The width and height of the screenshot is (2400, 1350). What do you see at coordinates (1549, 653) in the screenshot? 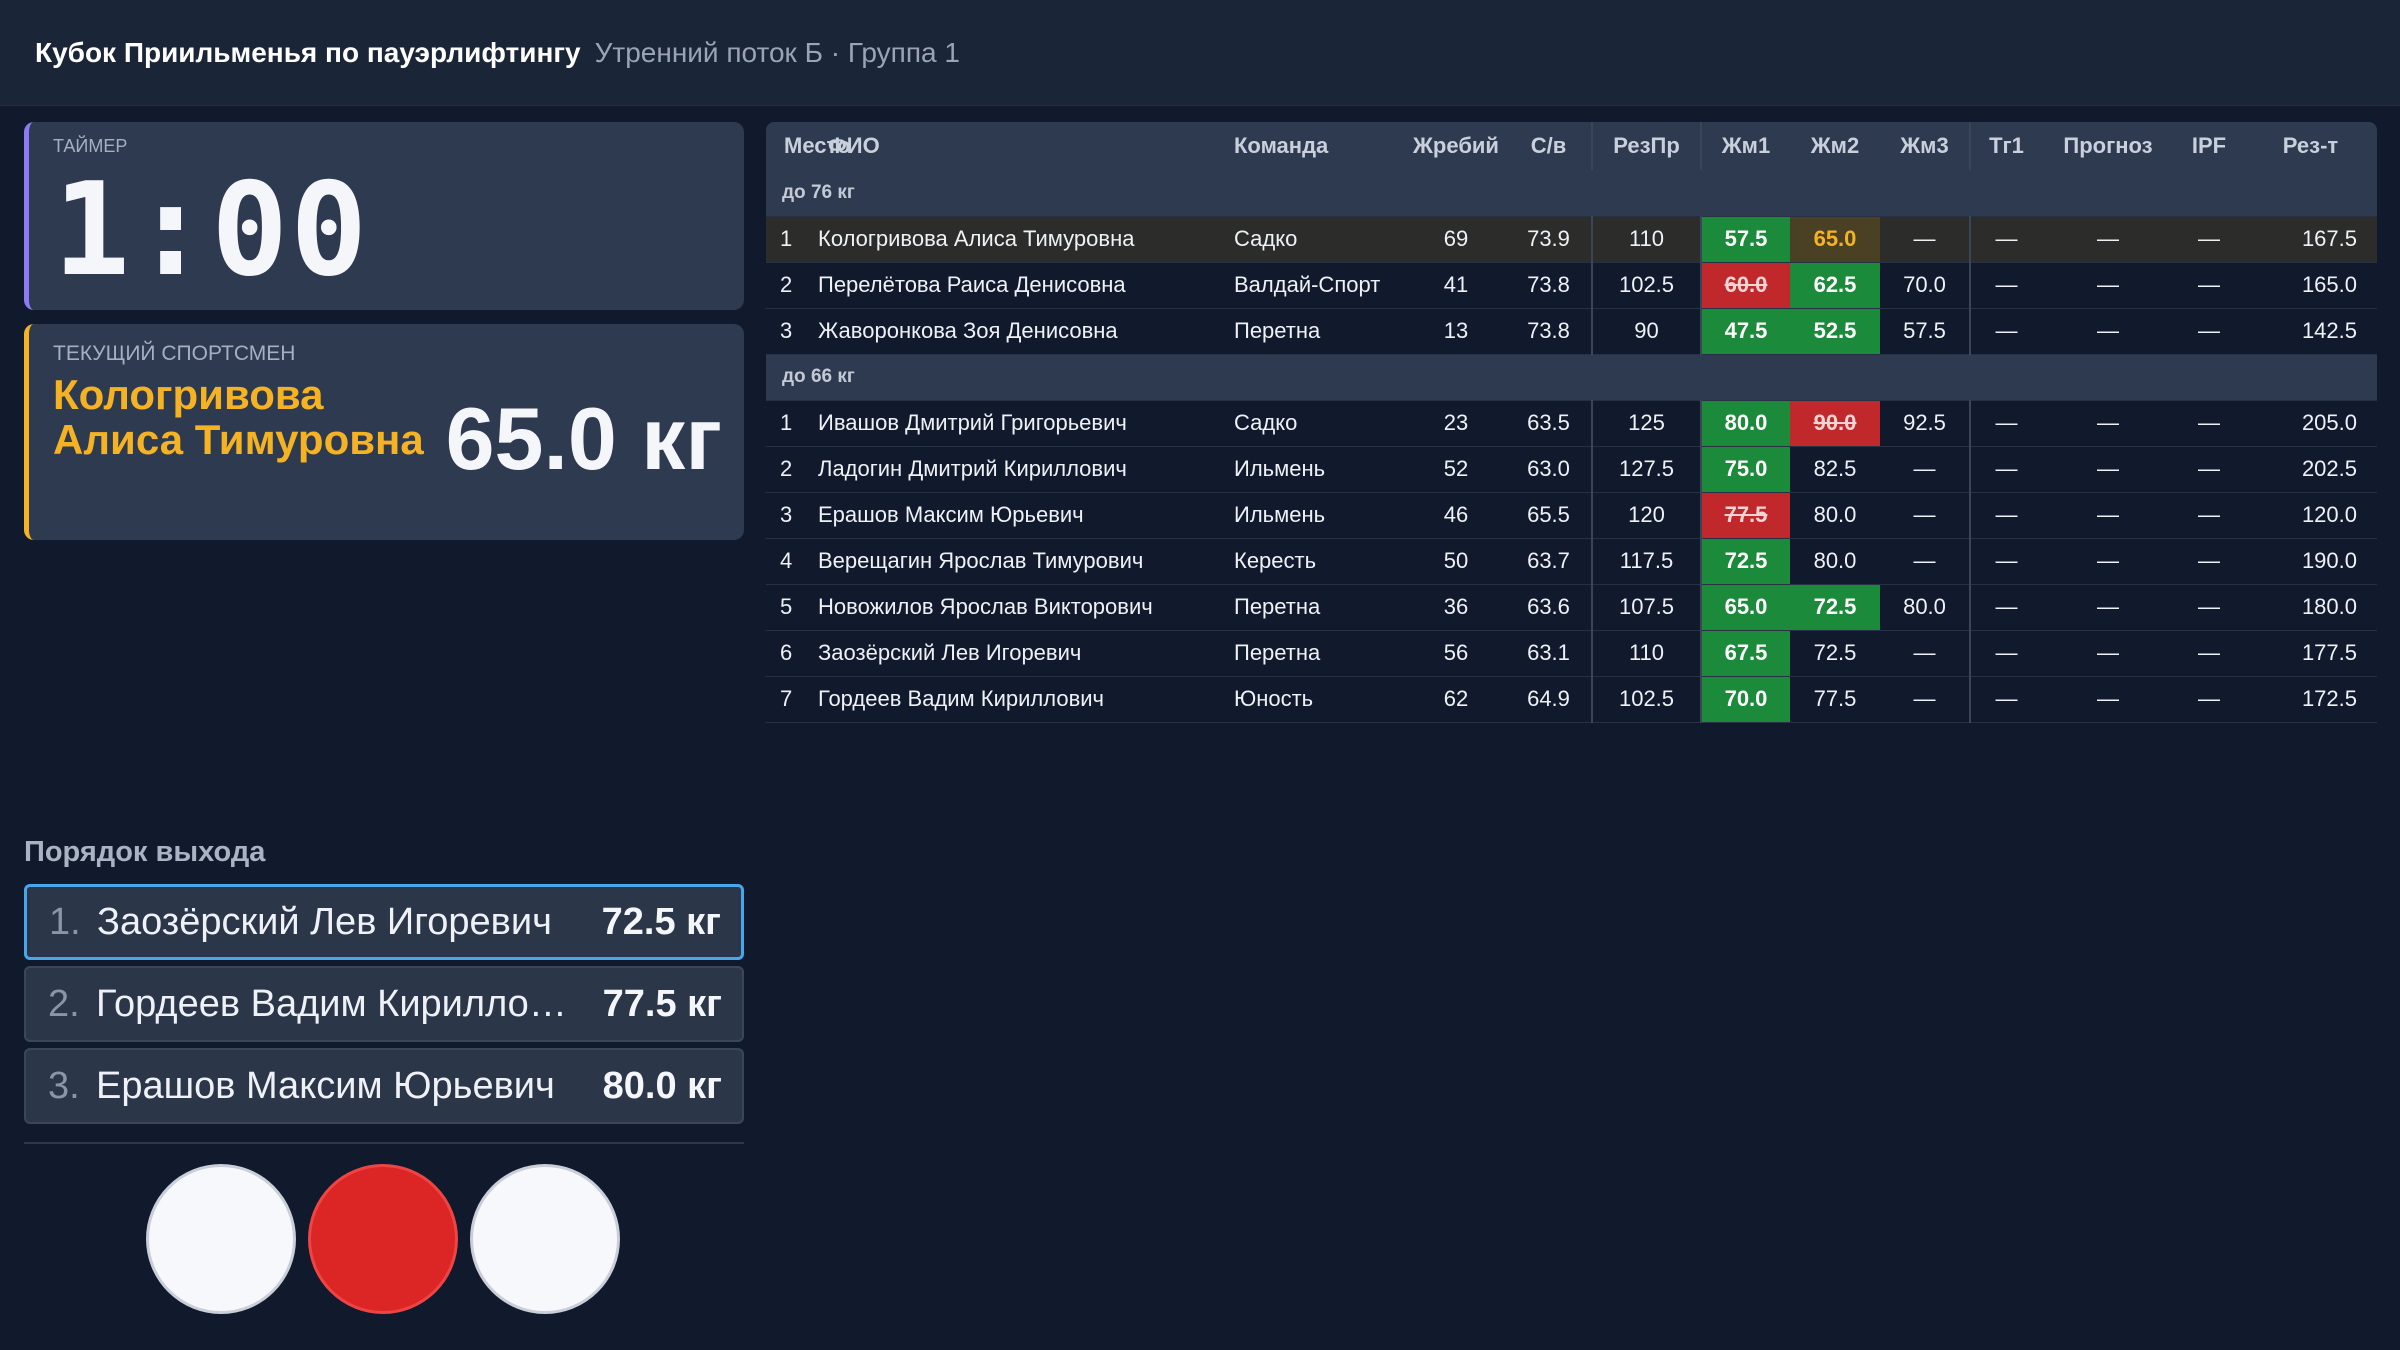
I see `cell-bodyweight: 63.1` at bounding box center [1549, 653].